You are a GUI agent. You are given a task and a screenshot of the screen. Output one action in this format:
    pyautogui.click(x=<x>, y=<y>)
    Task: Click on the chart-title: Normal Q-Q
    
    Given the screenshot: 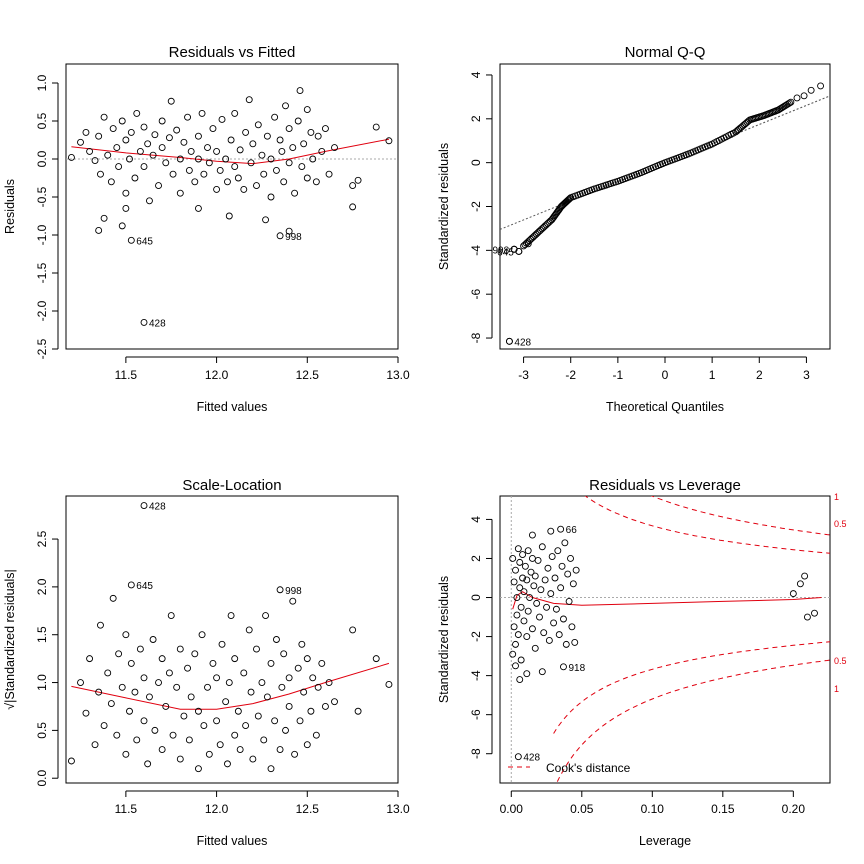 What is the action you would take?
    pyautogui.click(x=665, y=52)
    